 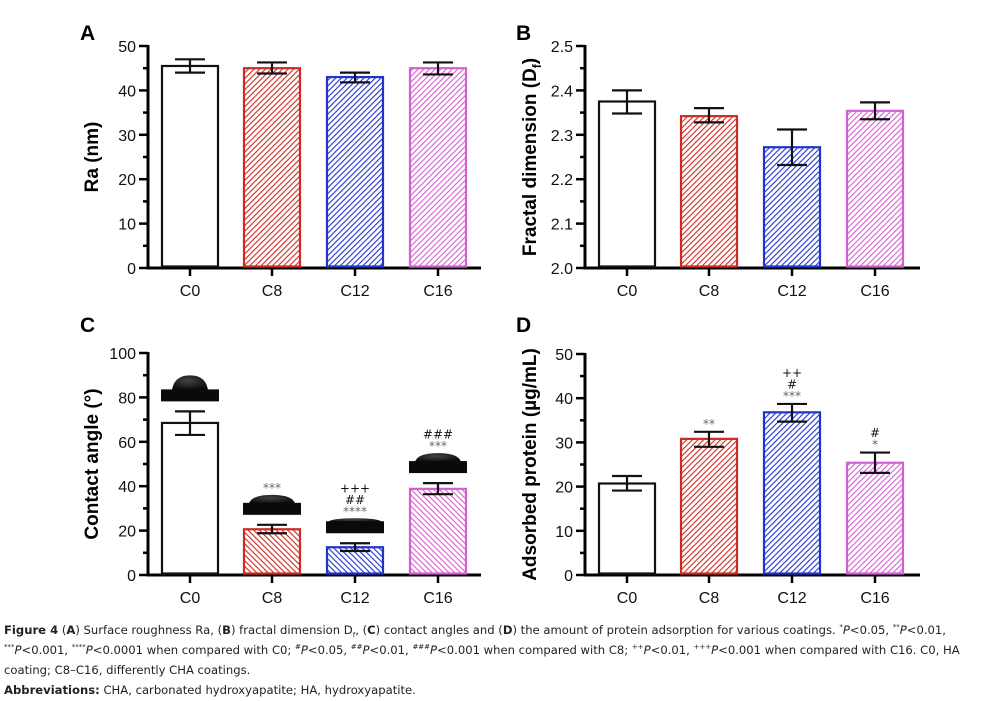 I want to click on panel-letter: B, so click(x=523, y=33).